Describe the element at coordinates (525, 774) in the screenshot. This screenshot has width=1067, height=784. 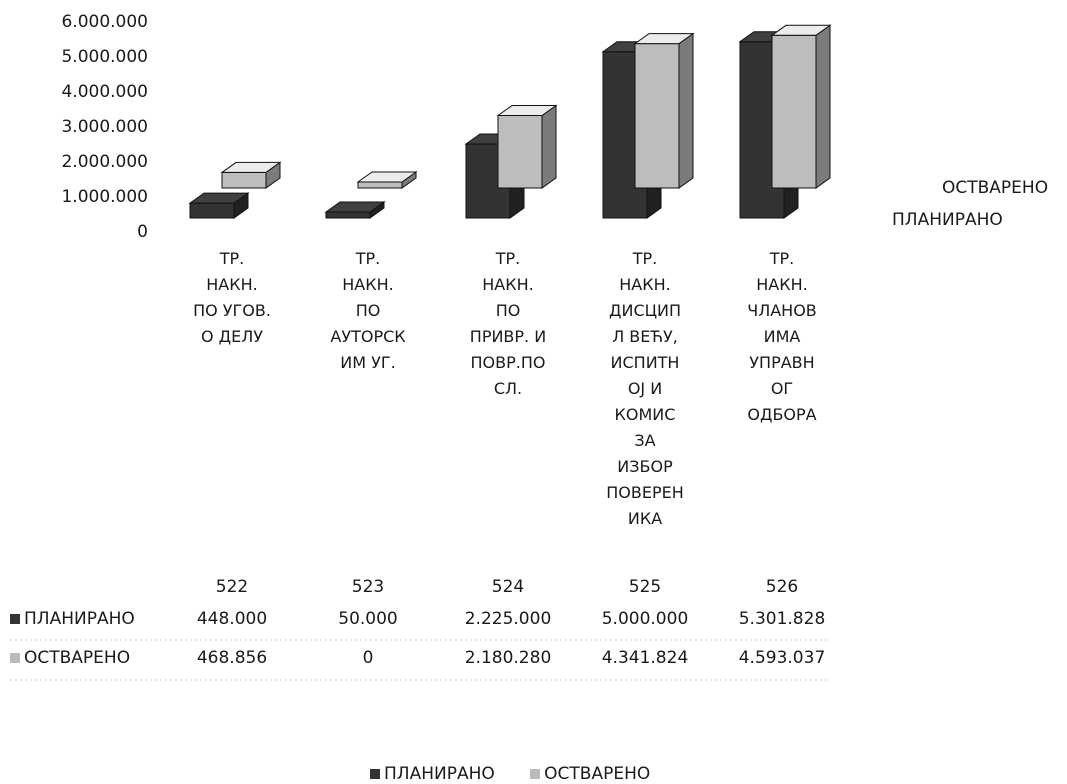
I see `legend: ПЛАНИРАНО ОСТВАРЕНО` at that location.